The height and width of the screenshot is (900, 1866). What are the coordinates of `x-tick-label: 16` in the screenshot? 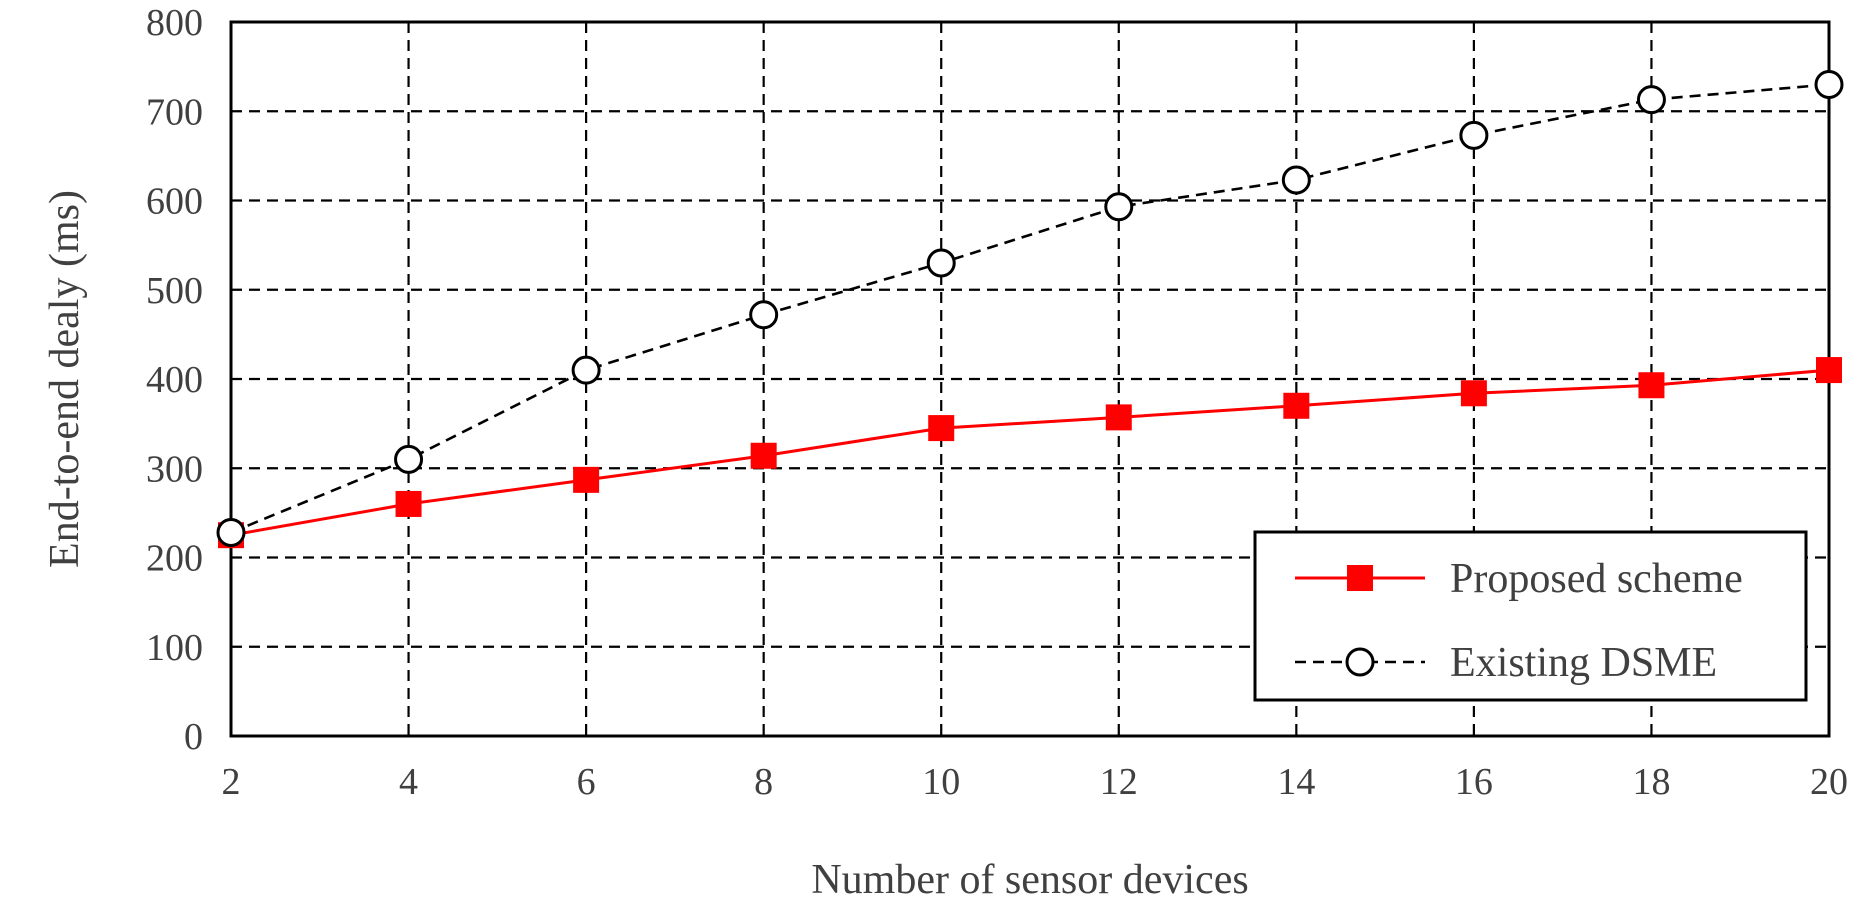 It's located at (1474, 782).